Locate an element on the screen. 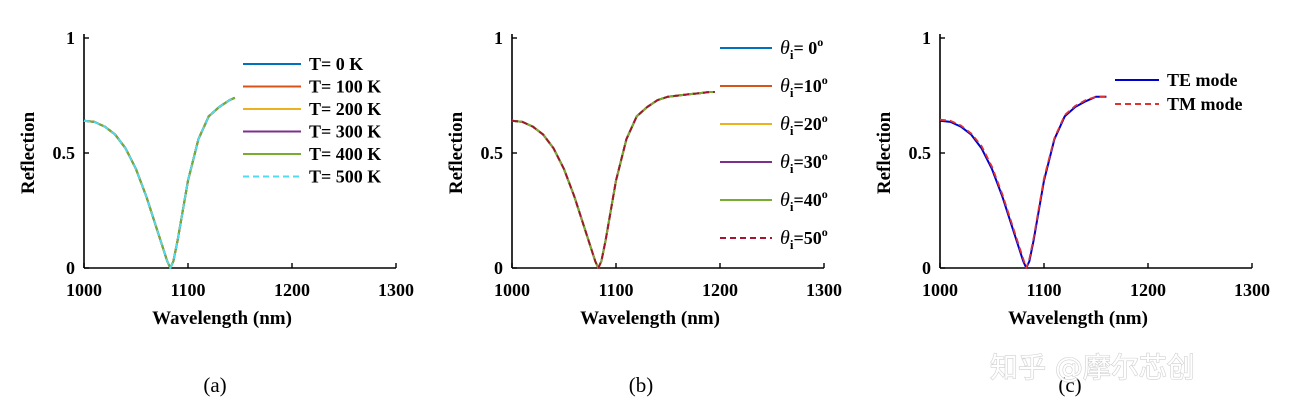 The width and height of the screenshot is (1310, 417). legend-label: T= 100 K is located at coordinates (345, 87).